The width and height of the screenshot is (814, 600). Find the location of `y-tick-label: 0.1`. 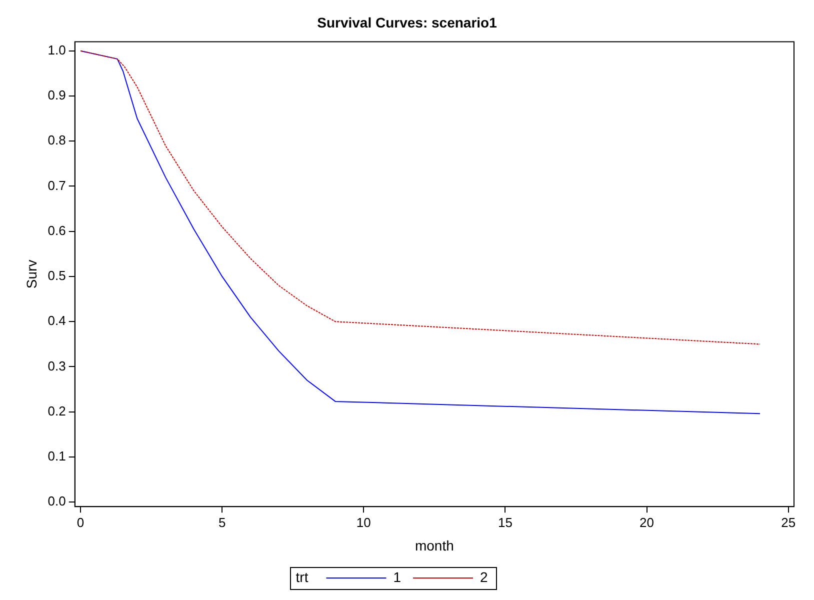

y-tick-label: 0.1 is located at coordinates (57, 456).